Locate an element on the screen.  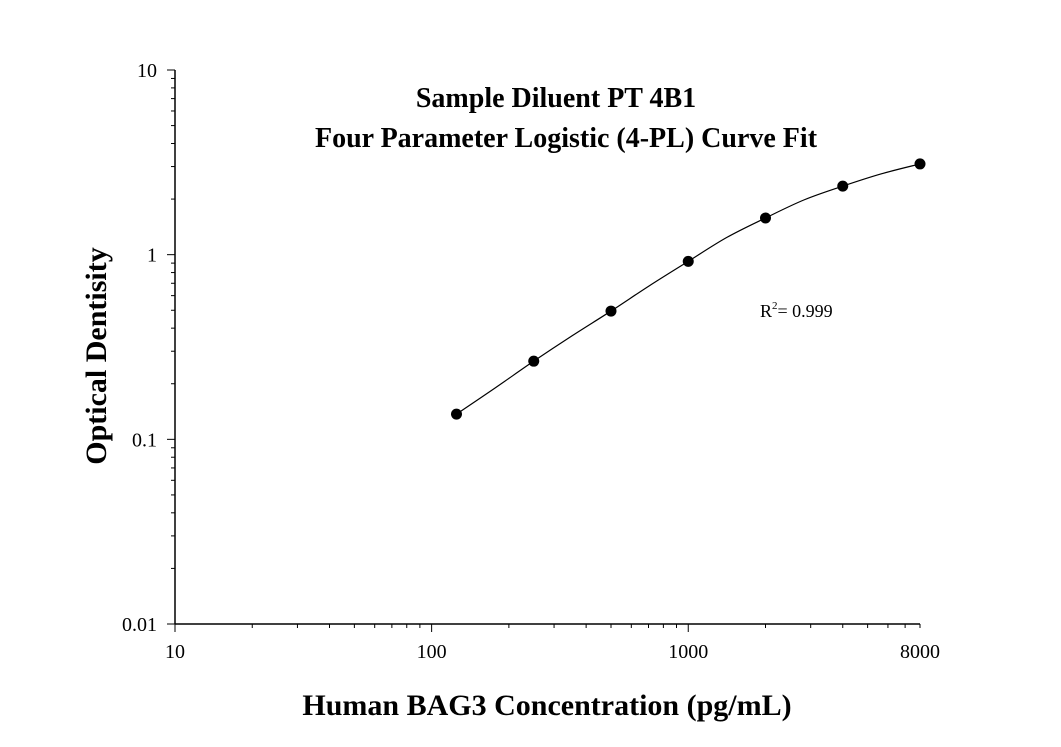
y-tick-label: 1 is located at coordinates (152, 256).